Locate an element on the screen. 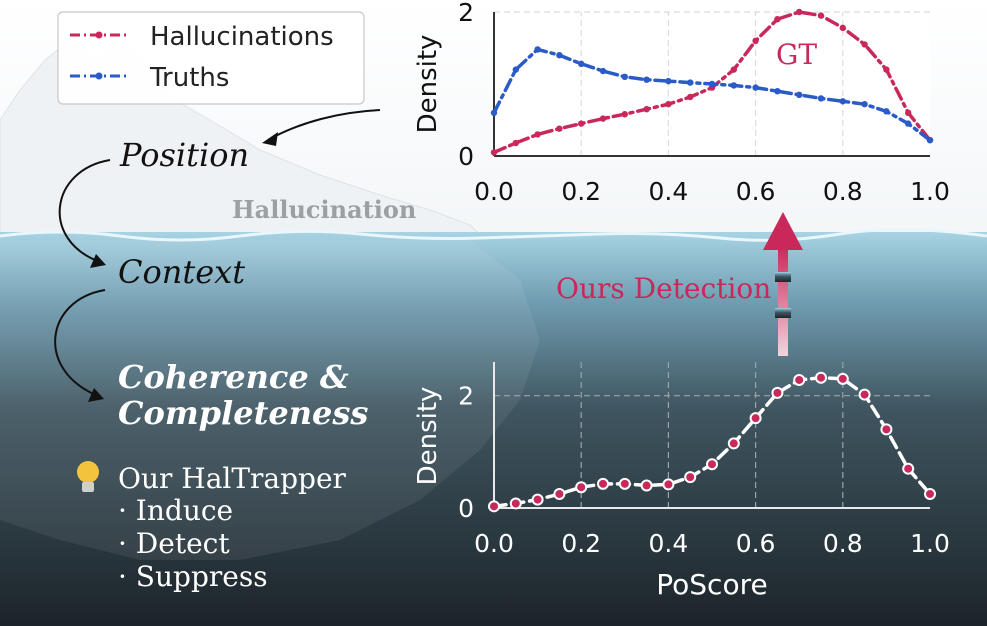 This screenshot has height=626, width=987. haltrapper-item-detect: · Detect is located at coordinates (174, 543).